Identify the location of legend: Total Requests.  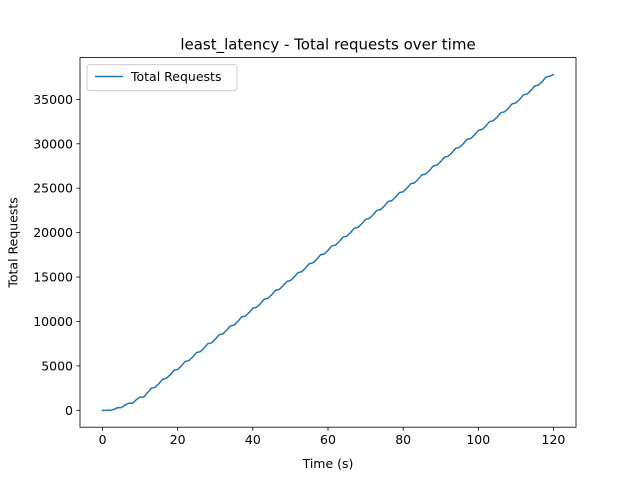
(162, 78).